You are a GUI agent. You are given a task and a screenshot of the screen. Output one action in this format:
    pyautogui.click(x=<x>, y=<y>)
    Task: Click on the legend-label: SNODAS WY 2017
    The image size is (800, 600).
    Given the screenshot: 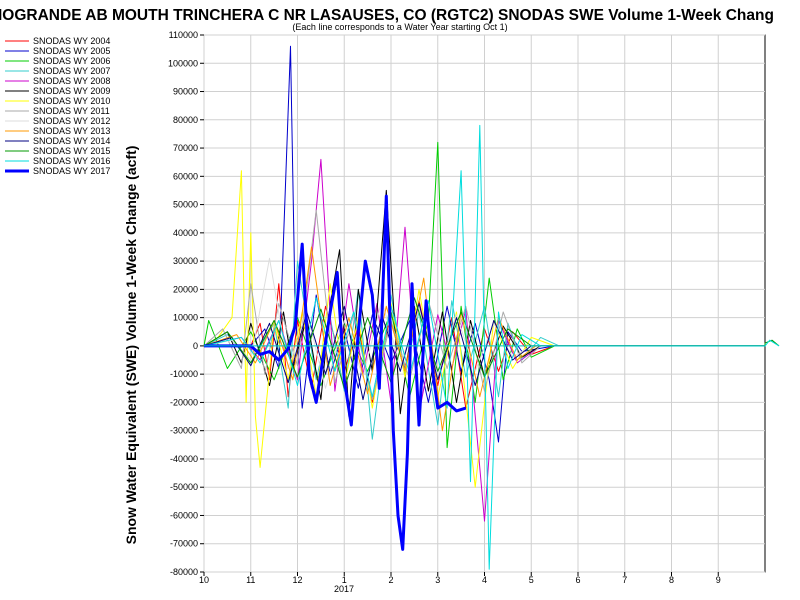 What is the action you would take?
    pyautogui.click(x=71, y=171)
    